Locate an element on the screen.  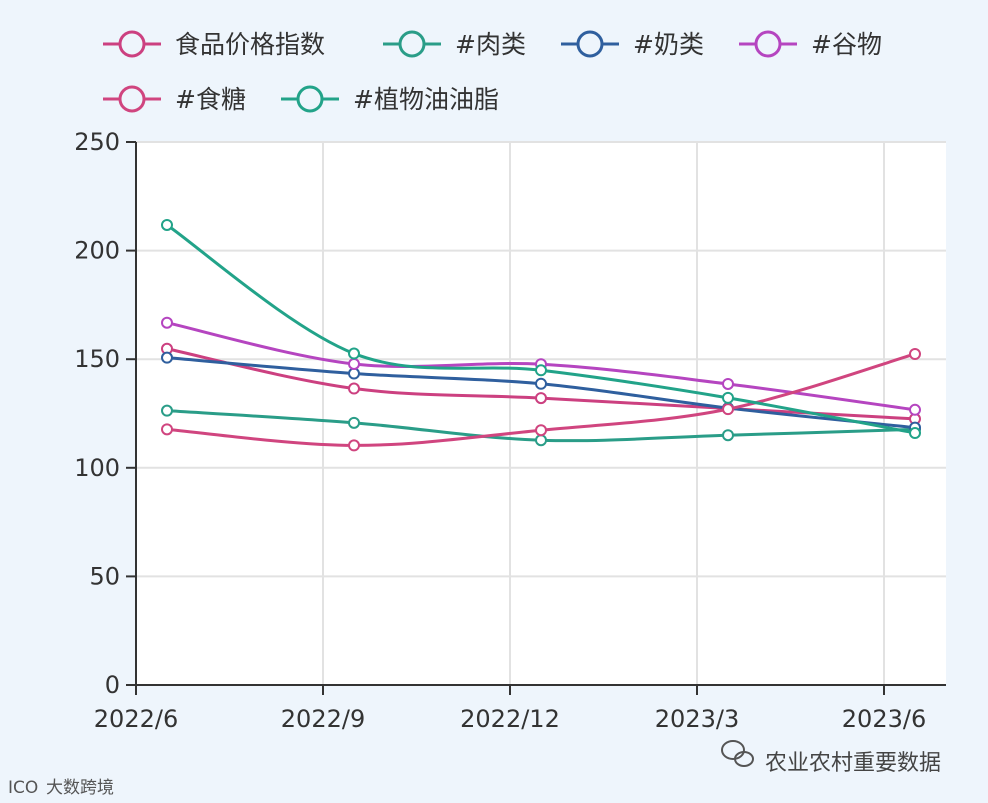
x-tick-label: 2023/6 is located at coordinates (884, 719).